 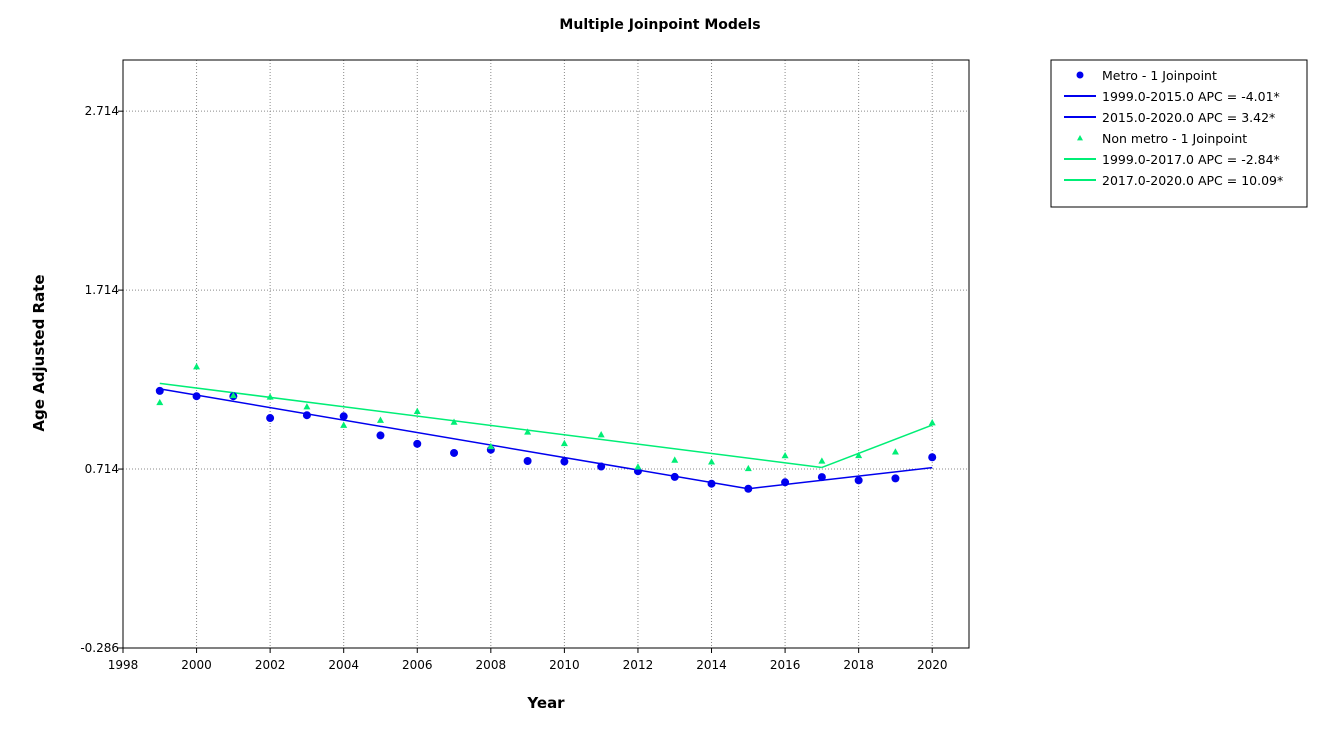 I want to click on x-tick-label: 2008, so click(x=491, y=665).